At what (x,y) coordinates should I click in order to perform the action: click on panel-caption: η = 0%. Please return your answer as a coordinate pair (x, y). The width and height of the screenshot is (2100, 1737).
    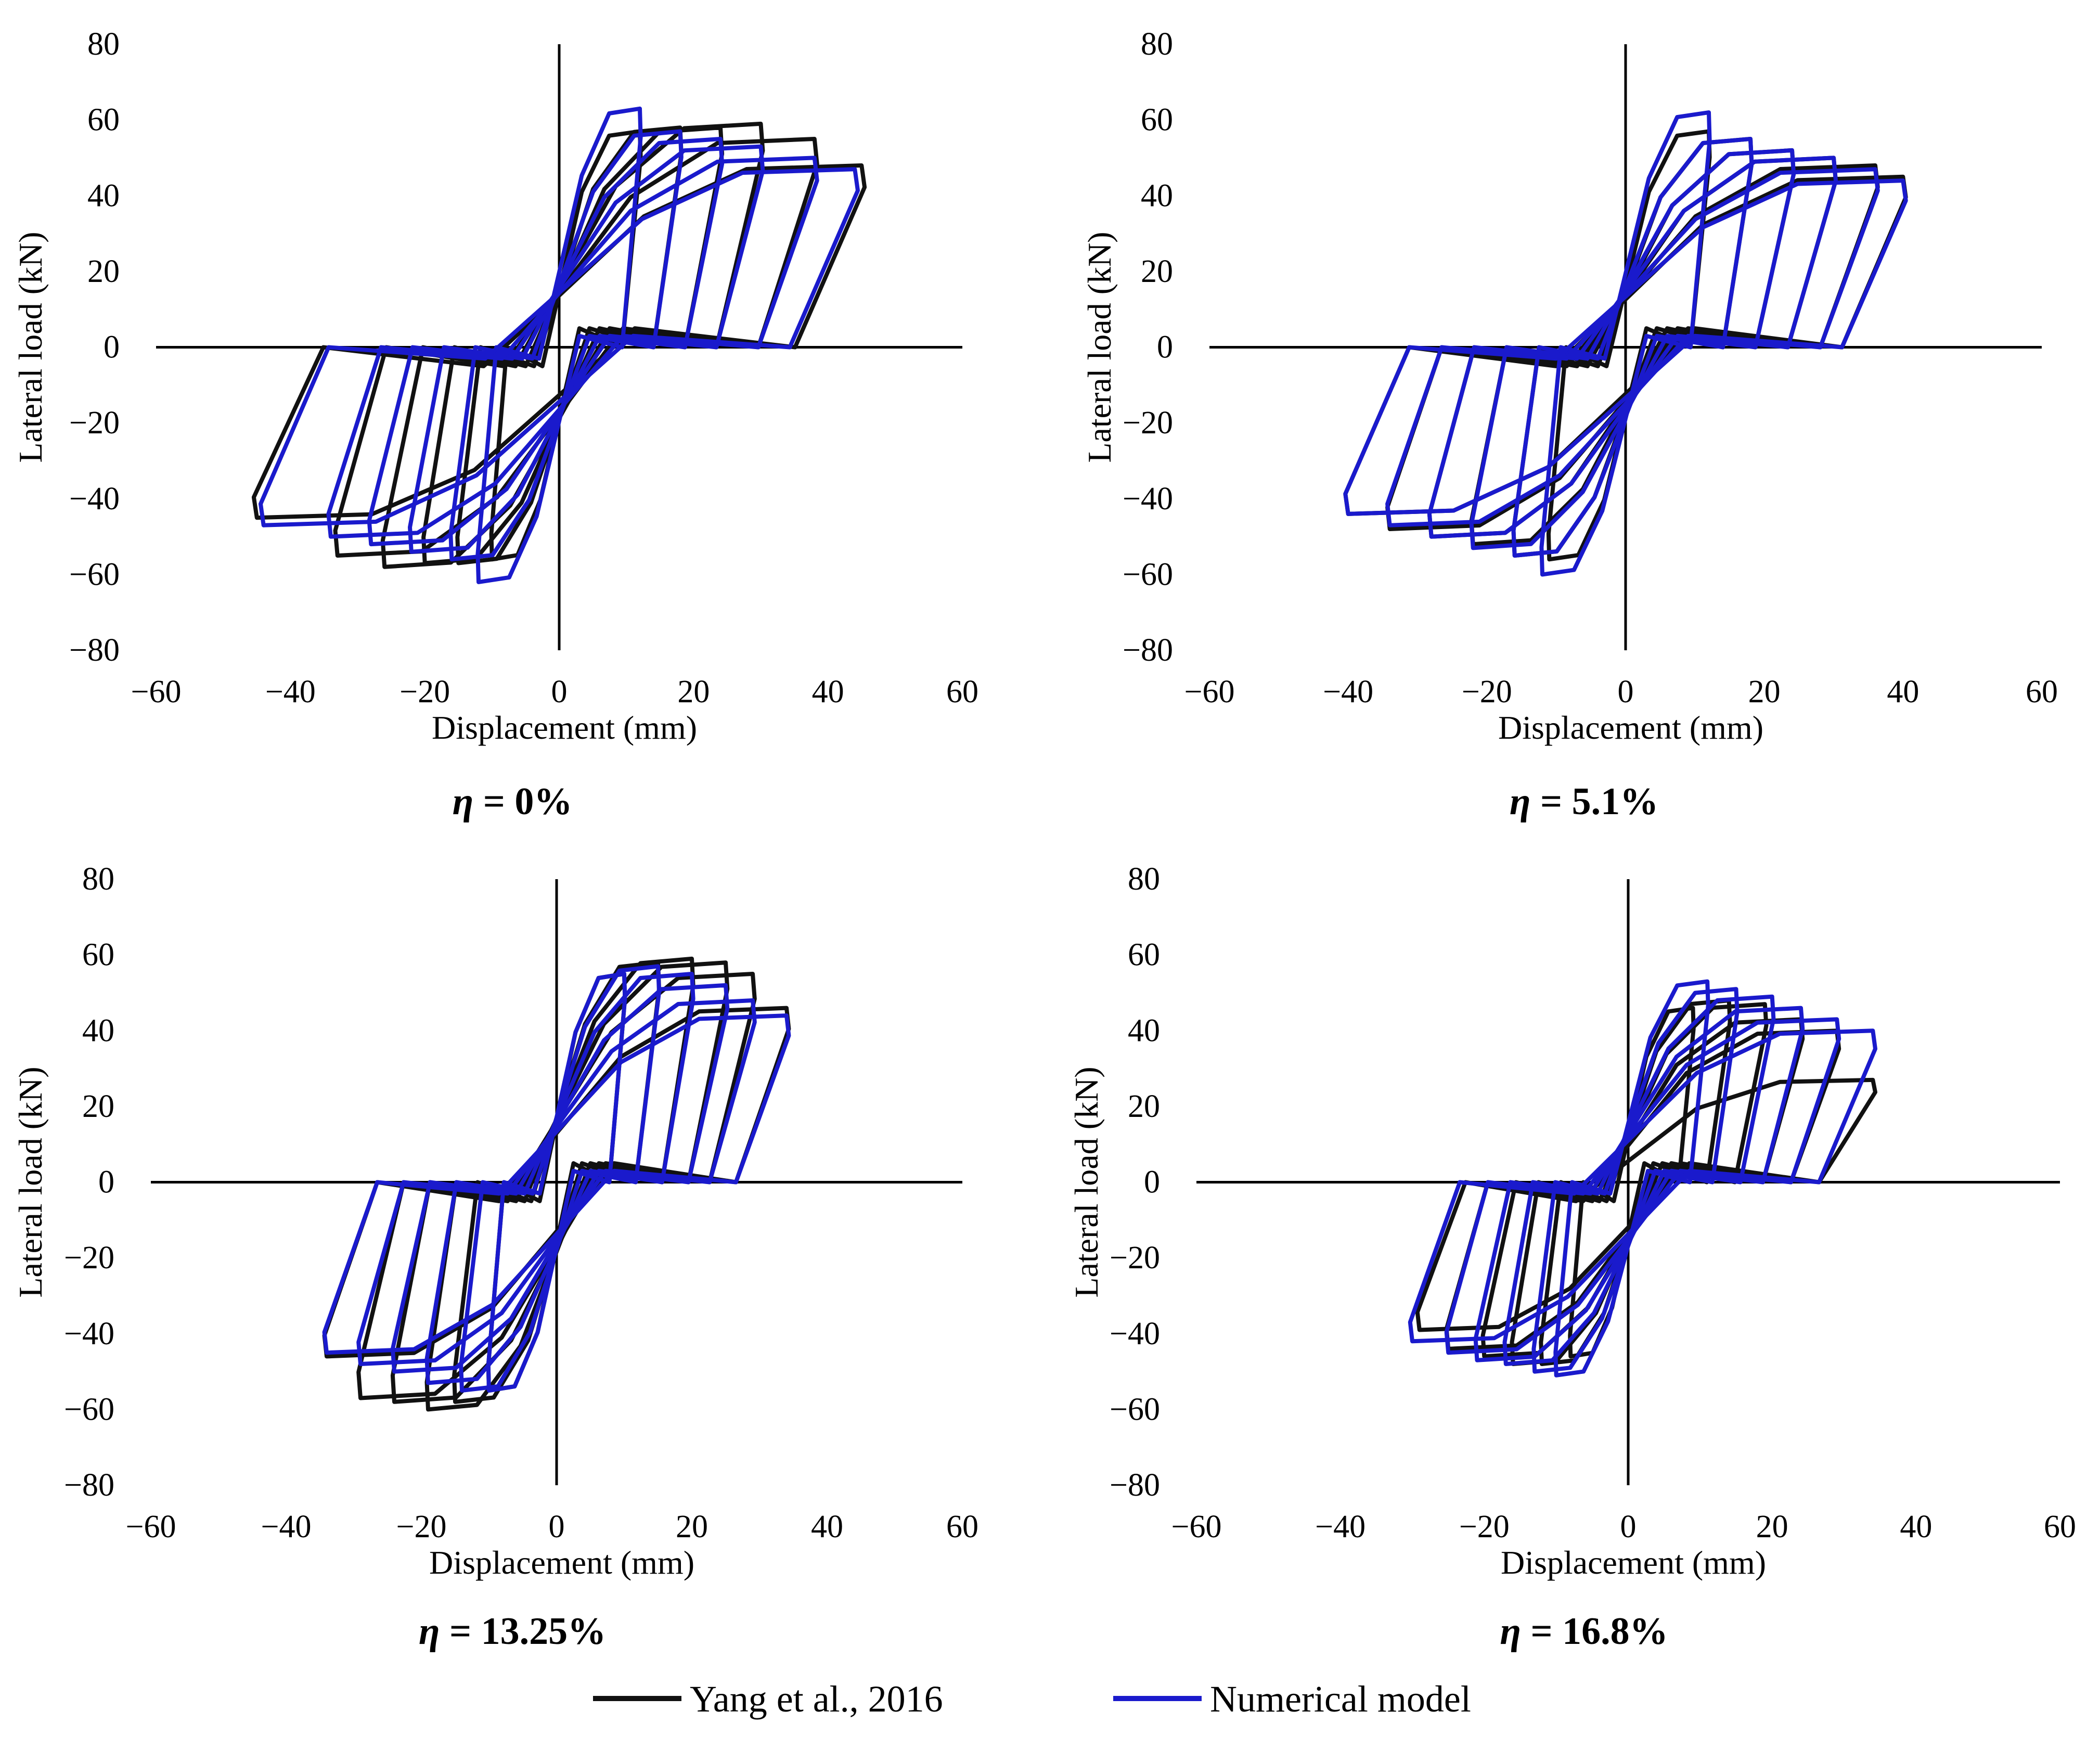
    Looking at the image, I should click on (513, 801).